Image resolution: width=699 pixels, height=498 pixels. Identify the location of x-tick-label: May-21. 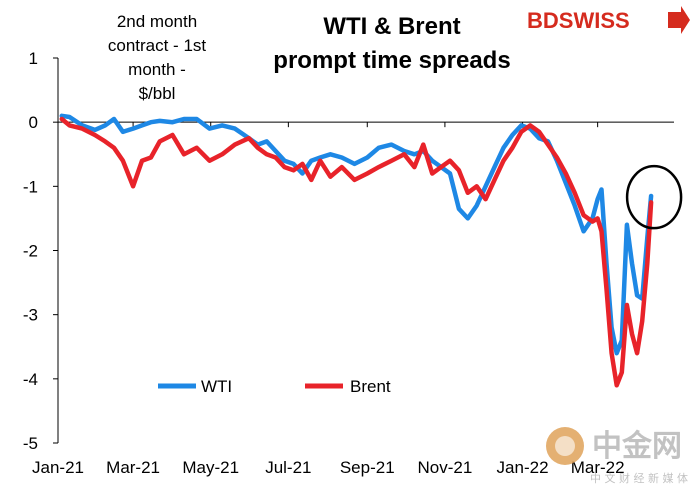
(210, 467).